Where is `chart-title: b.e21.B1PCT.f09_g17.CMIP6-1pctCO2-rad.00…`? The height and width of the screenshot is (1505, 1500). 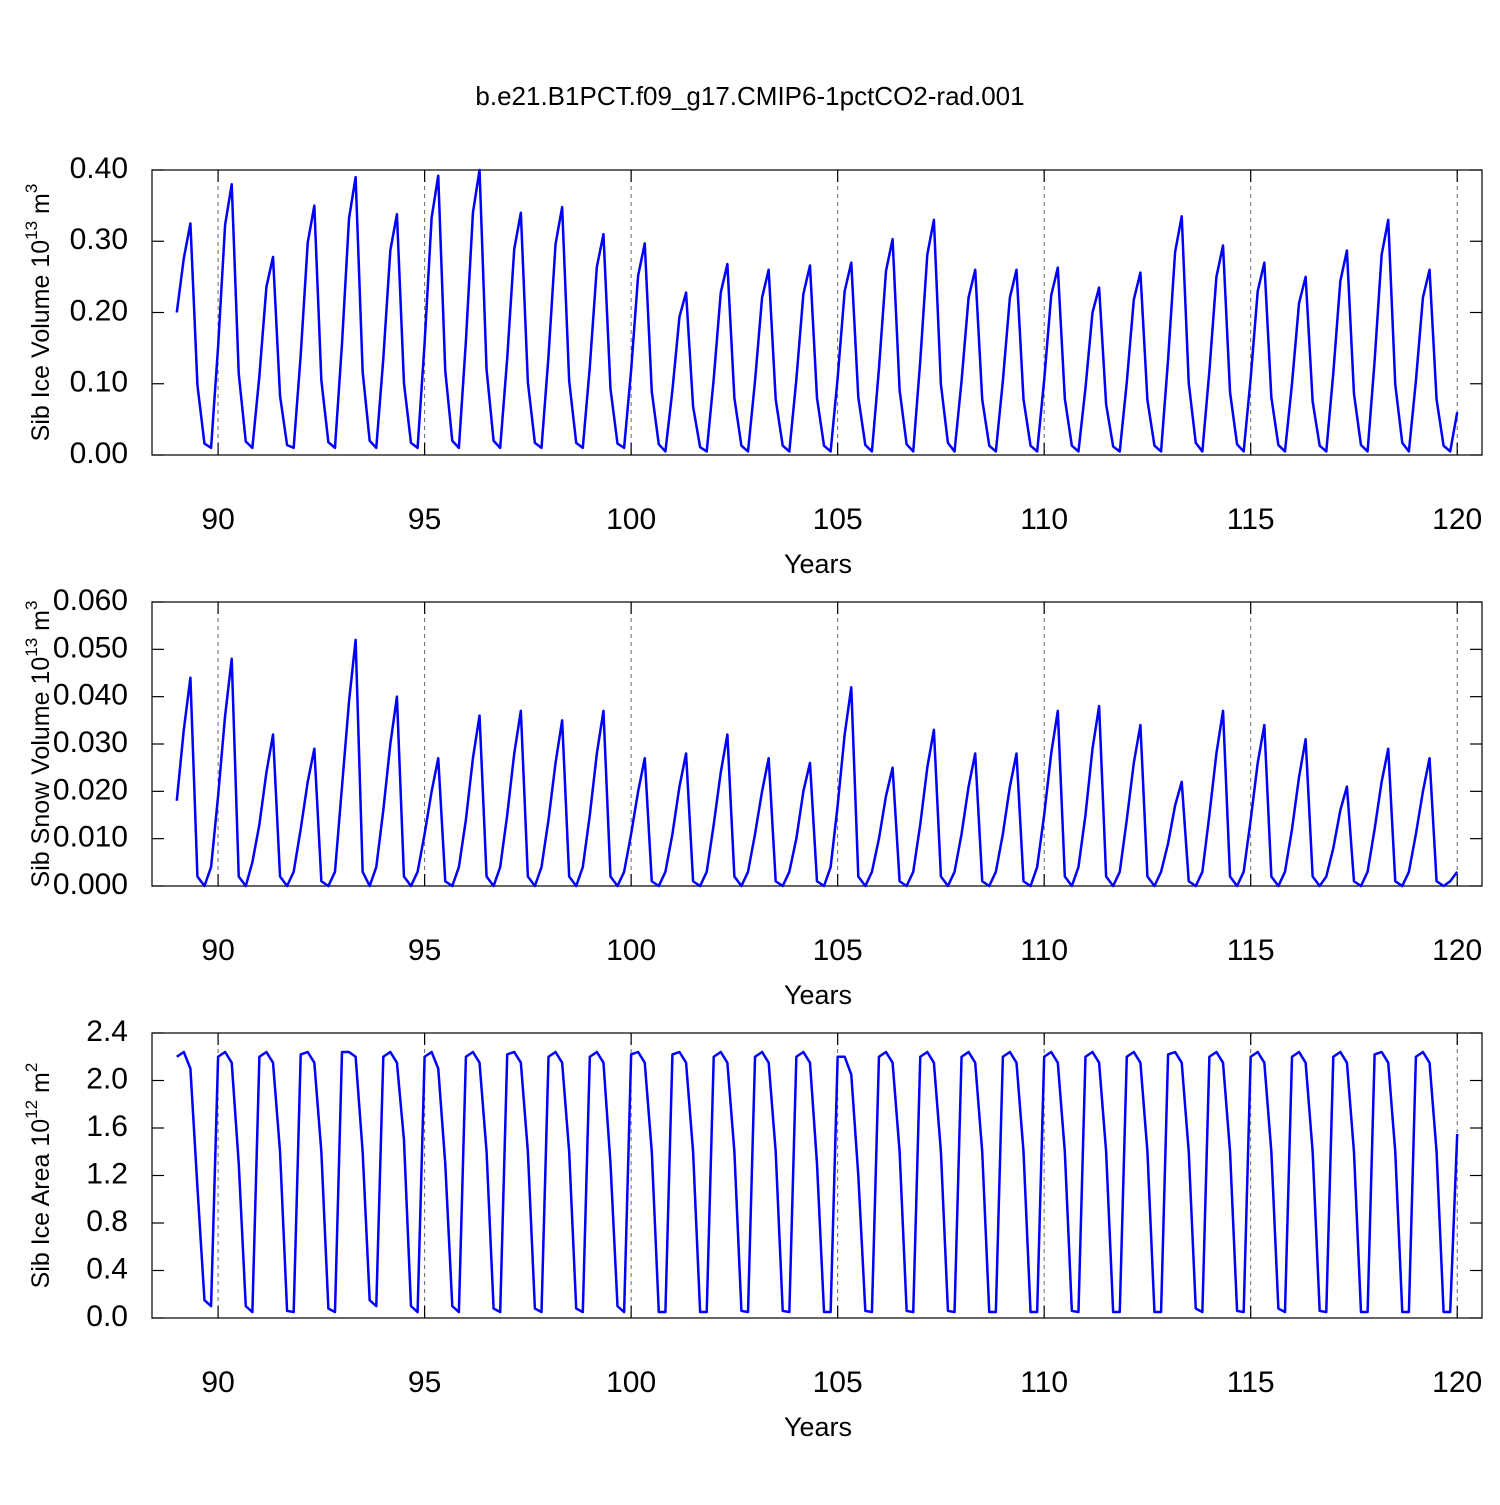
chart-title: b.e21.B1PCT.f09_g17.CMIP6-1pctCO2-rad.00… is located at coordinates (749, 96).